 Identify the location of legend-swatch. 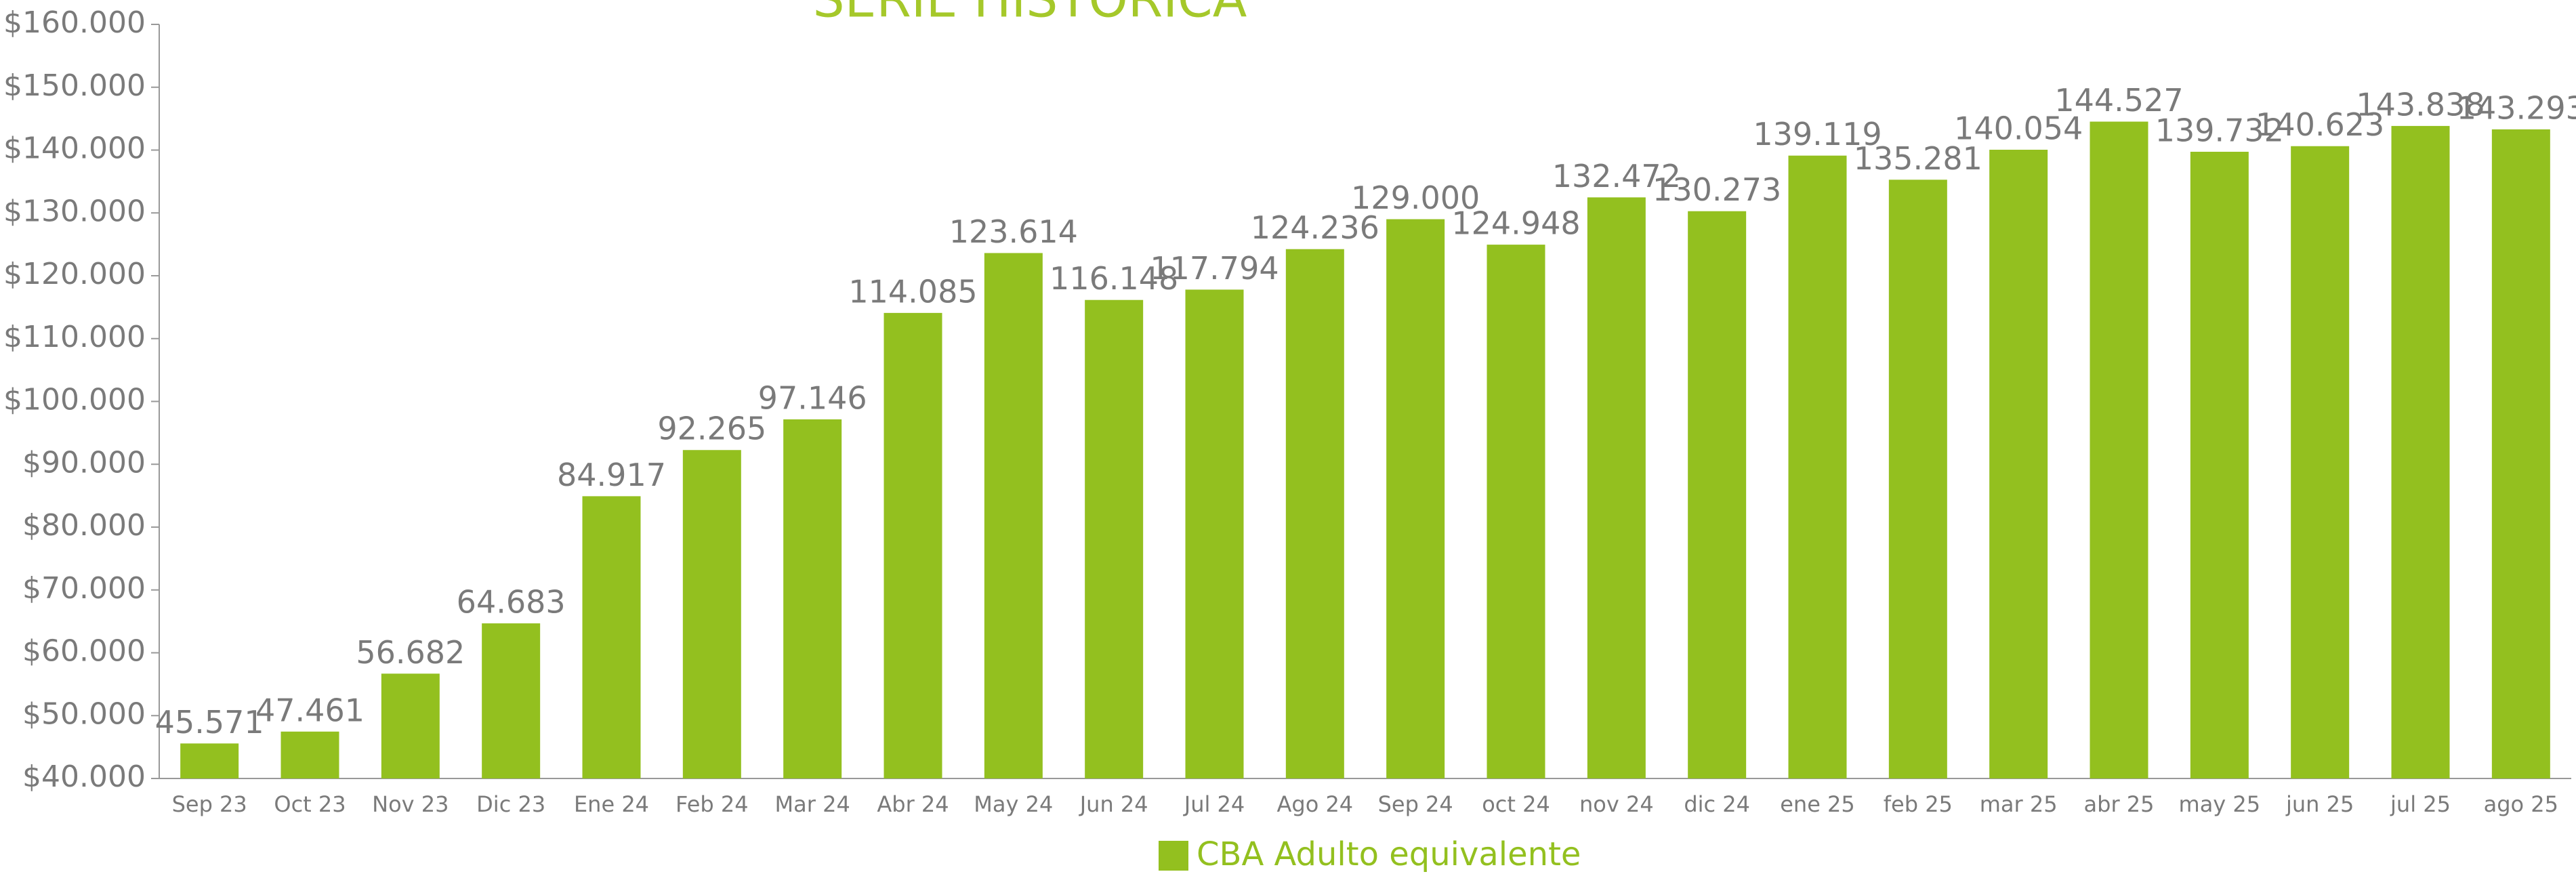
(1173, 856).